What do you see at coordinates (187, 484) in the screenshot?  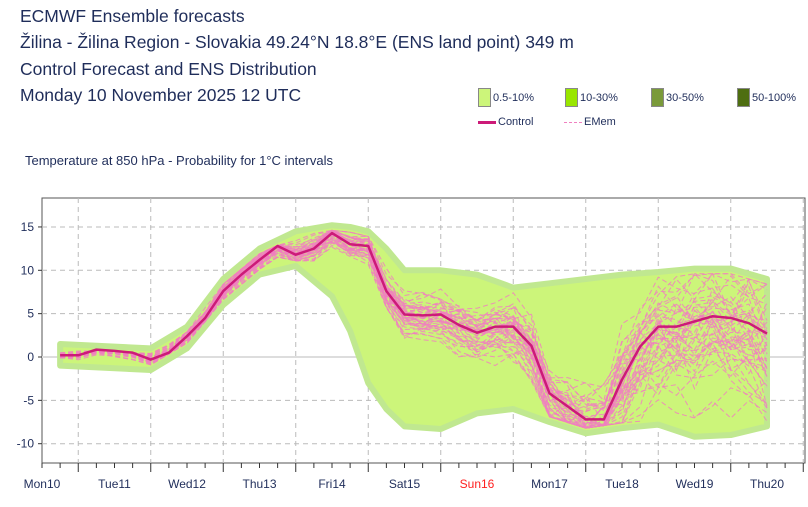 I see `x-tick-label: Wed12` at bounding box center [187, 484].